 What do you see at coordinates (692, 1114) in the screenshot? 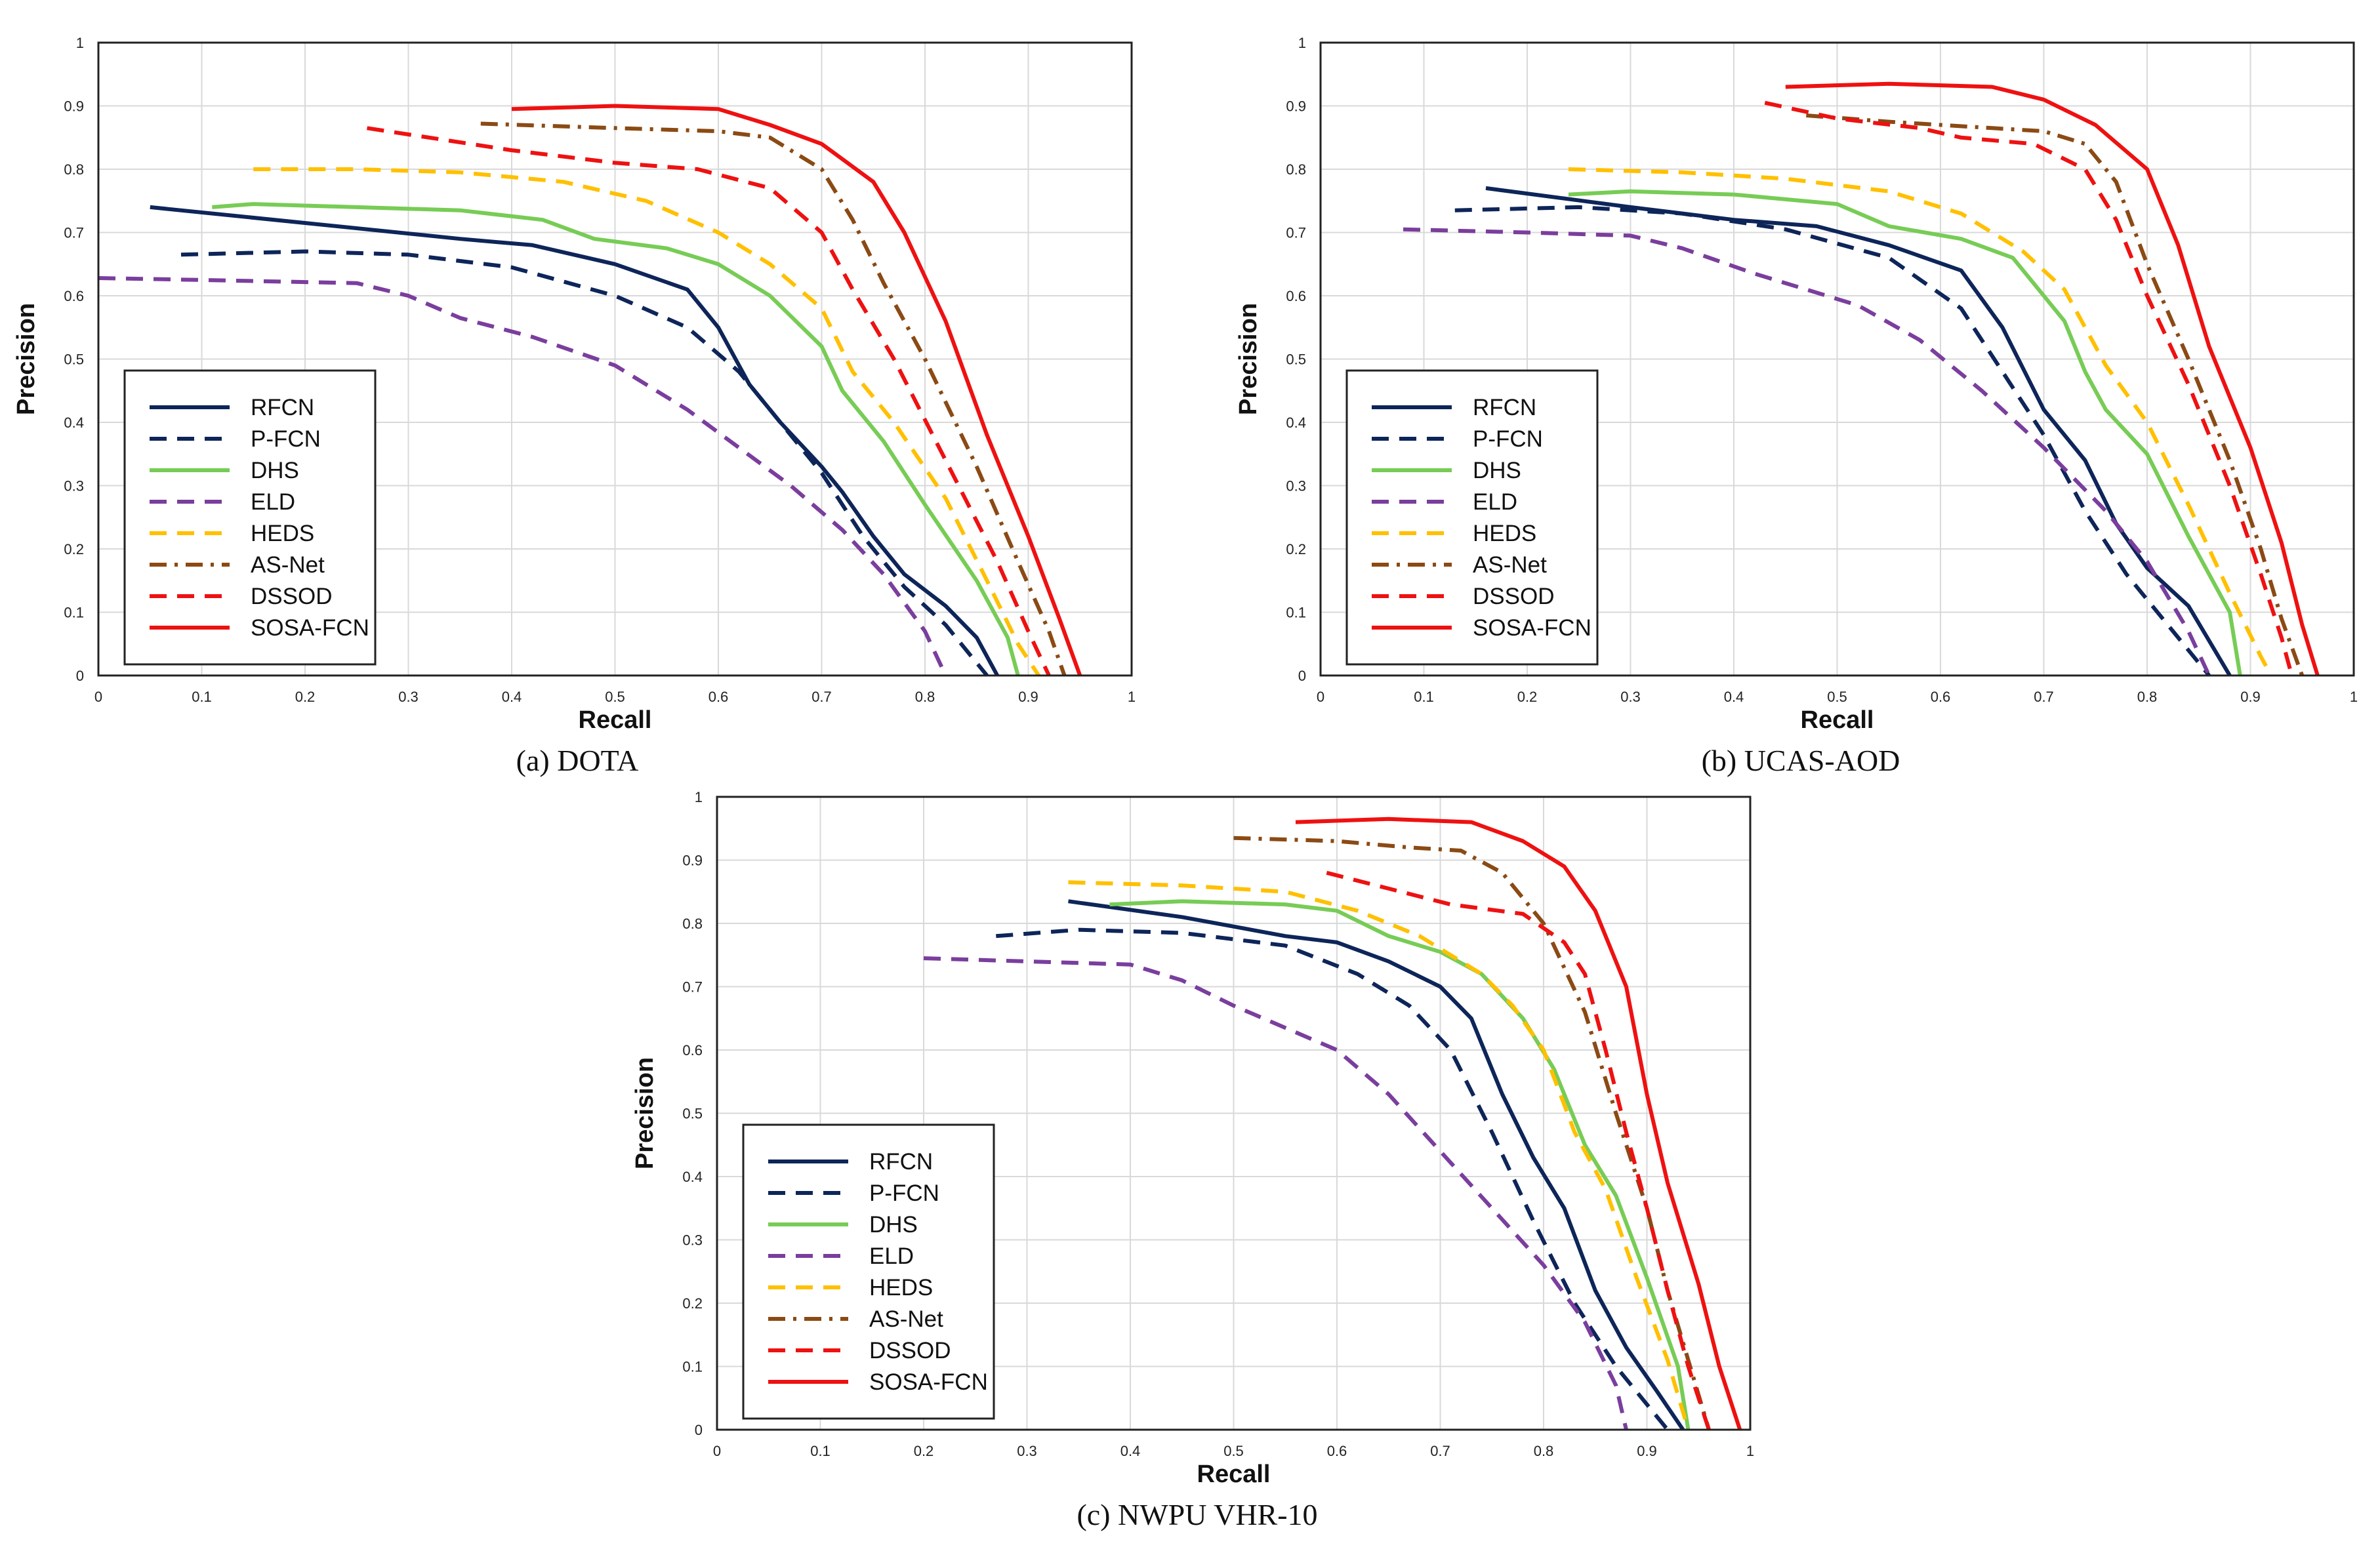
I see `y-tick-label: 0.5` at bounding box center [692, 1114].